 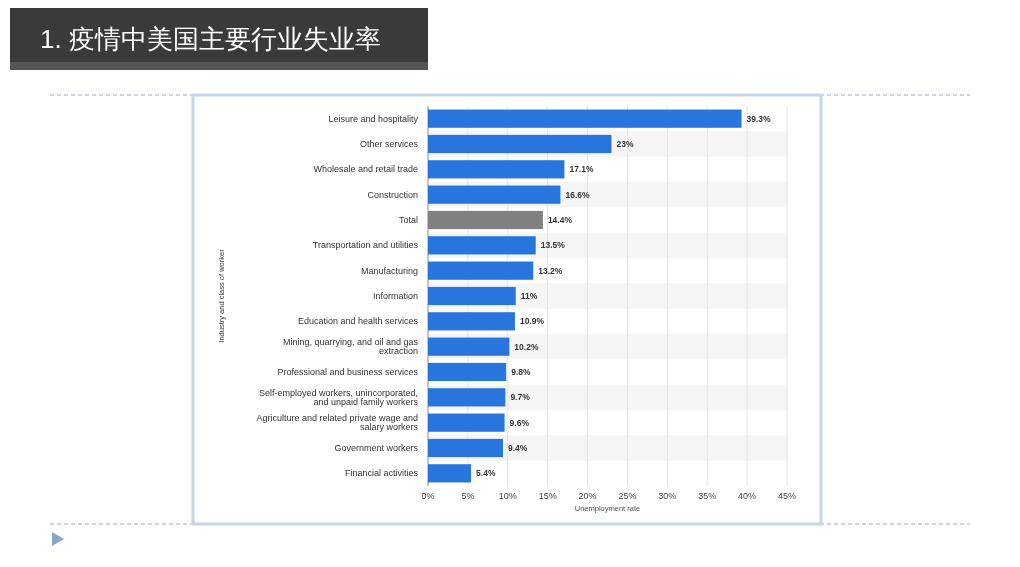 I want to click on x-tick-label: 15%, so click(x=547, y=496).